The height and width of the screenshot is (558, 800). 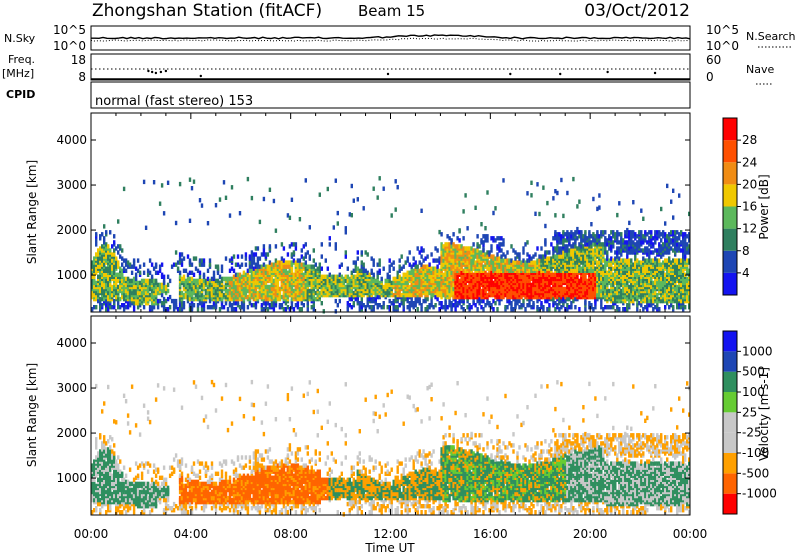 What do you see at coordinates (69, 46) in the screenshot?
I see `noise-left-tick-bottom: 10^0` at bounding box center [69, 46].